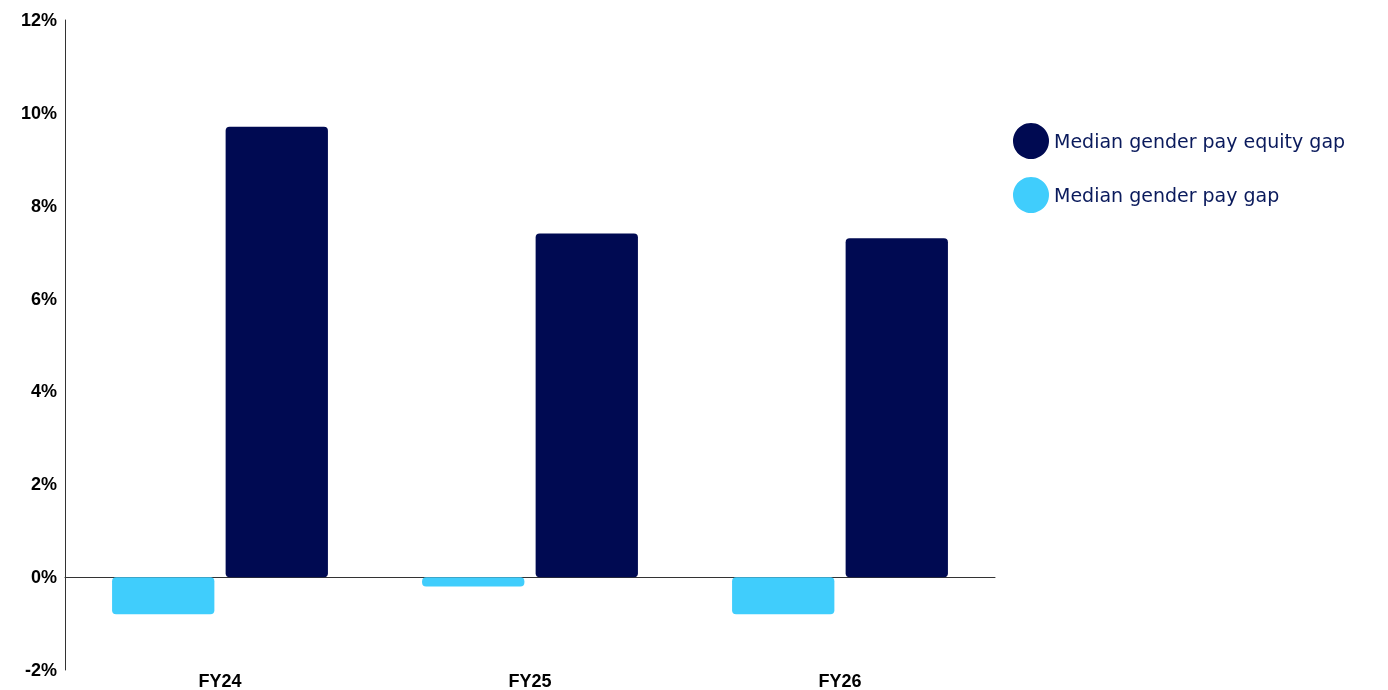  Describe the element at coordinates (43, 391) in the screenshot. I see `y-tick-label: 4%` at that location.